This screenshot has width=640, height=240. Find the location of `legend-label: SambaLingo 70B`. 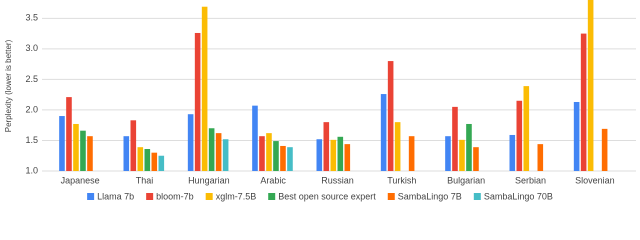

legend-label: SambaLingo 70B is located at coordinates (518, 196).